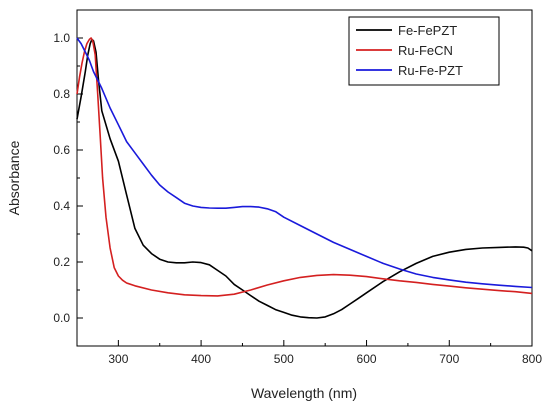 This screenshot has height=408, width=550. Describe the element at coordinates (61, 38) in the screenshot. I see `y-tick-label: 1.0` at that location.